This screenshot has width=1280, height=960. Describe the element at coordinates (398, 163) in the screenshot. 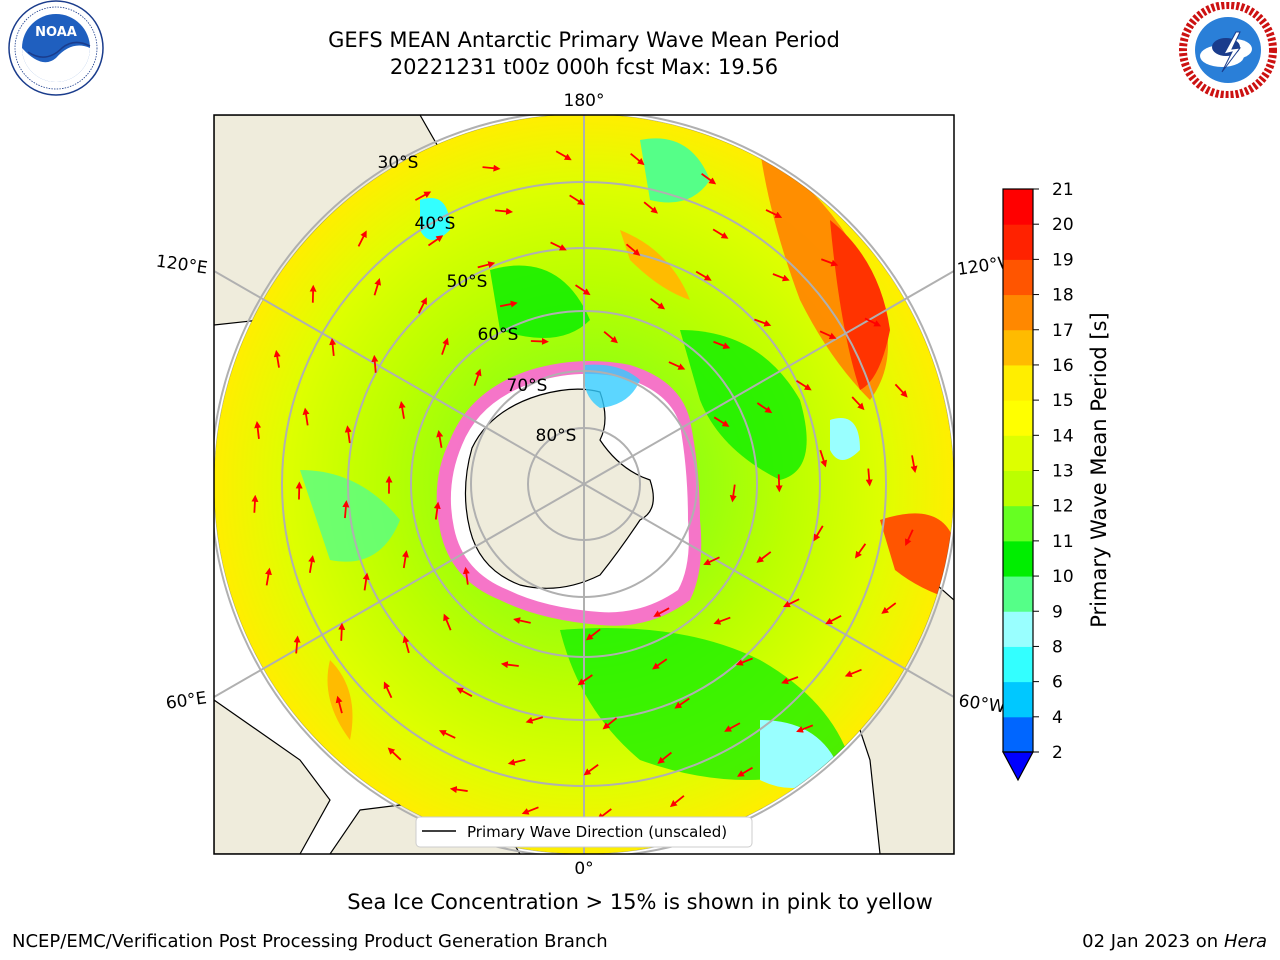

I see `lat-label-30s: 30°S` at that location.